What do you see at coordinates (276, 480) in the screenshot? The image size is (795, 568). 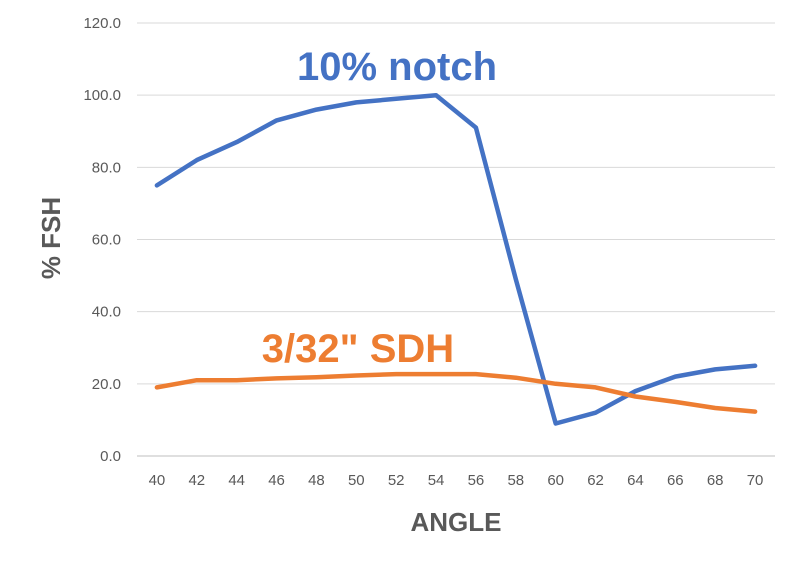 I see `x-tick-label: 46` at bounding box center [276, 480].